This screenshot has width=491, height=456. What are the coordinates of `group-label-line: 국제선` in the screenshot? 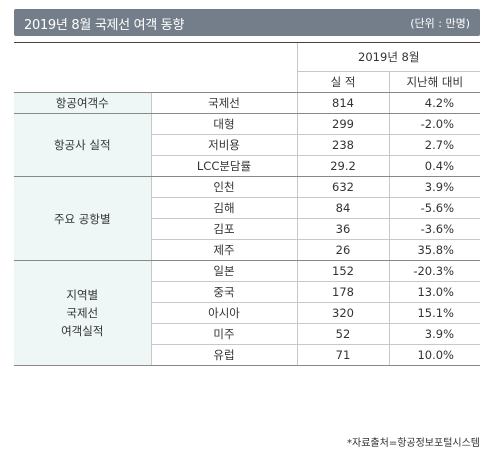 It's located at (82, 313).